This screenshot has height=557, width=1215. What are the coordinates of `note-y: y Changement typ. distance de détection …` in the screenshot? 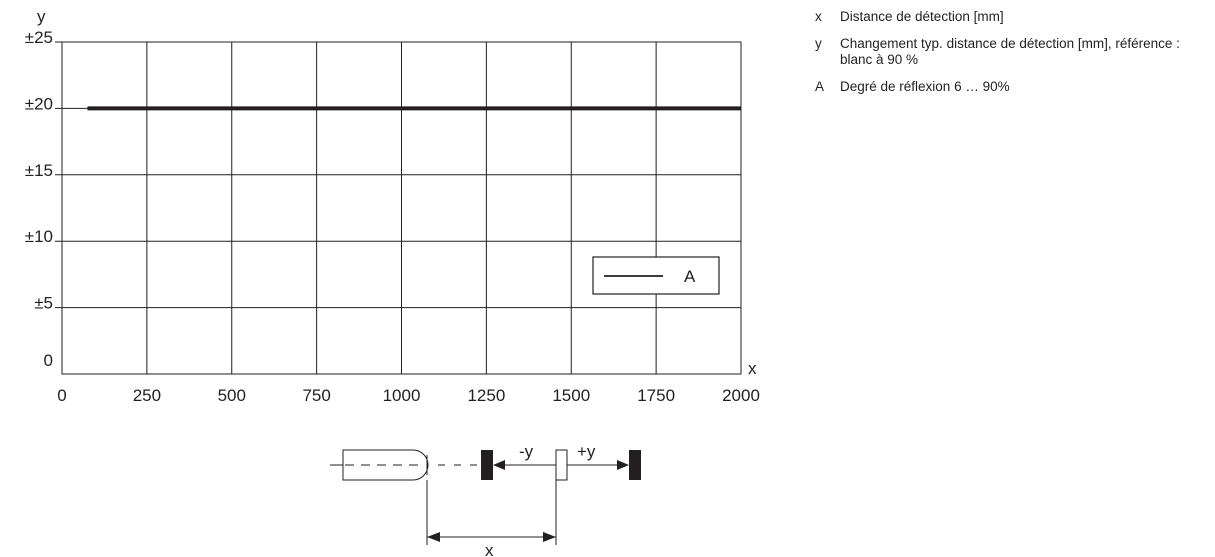 It's located at (1012, 52).